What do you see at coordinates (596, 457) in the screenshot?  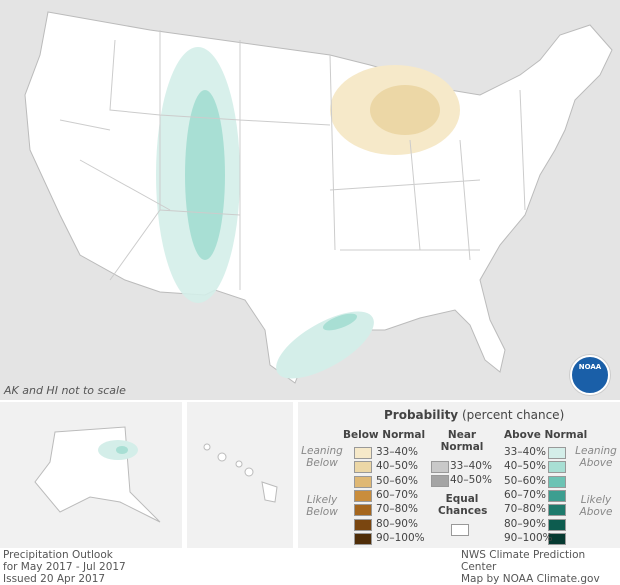 I see `leaning-above-label: Leaning Above` at bounding box center [596, 457].